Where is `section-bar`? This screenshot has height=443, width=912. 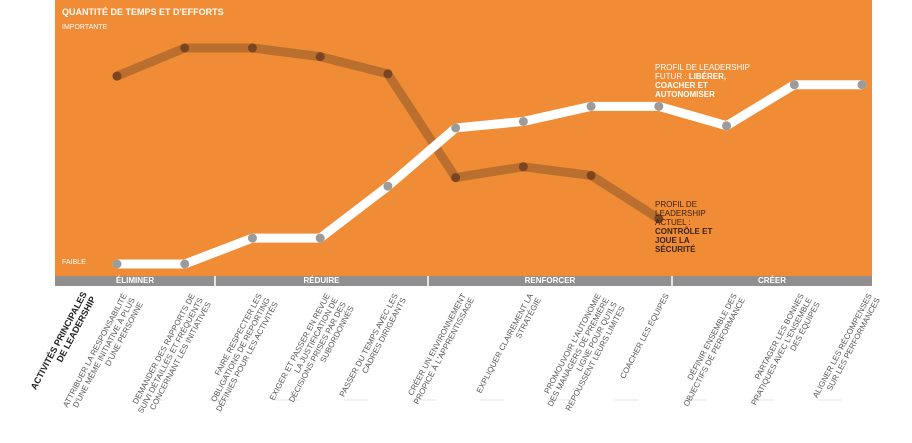
section-bar is located at coordinates (463, 281).